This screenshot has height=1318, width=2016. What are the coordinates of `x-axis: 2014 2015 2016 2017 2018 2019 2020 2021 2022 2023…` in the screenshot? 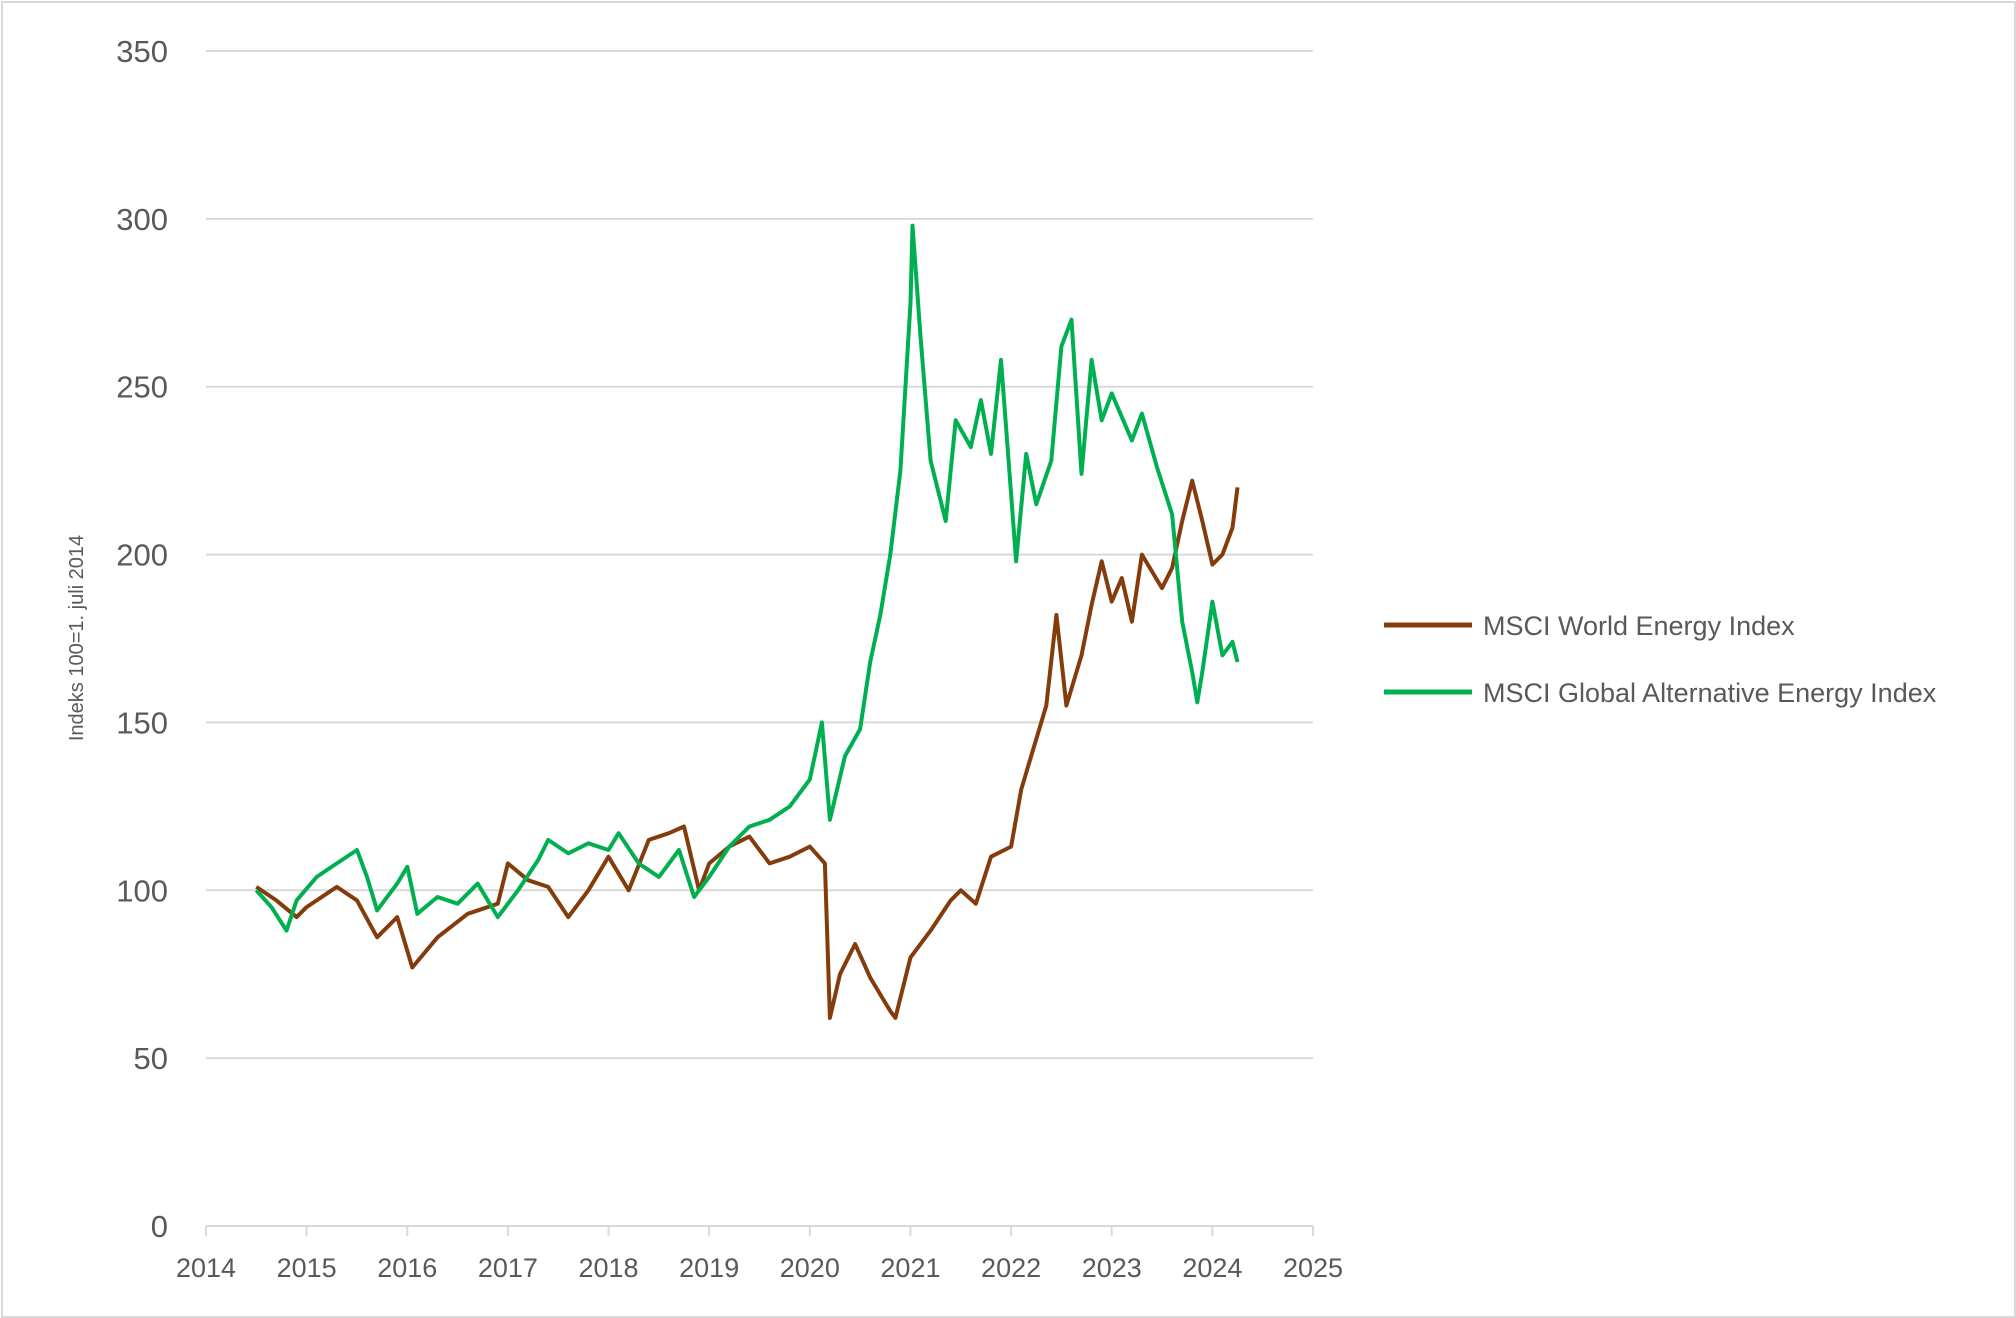 It's located at (759, 1254).